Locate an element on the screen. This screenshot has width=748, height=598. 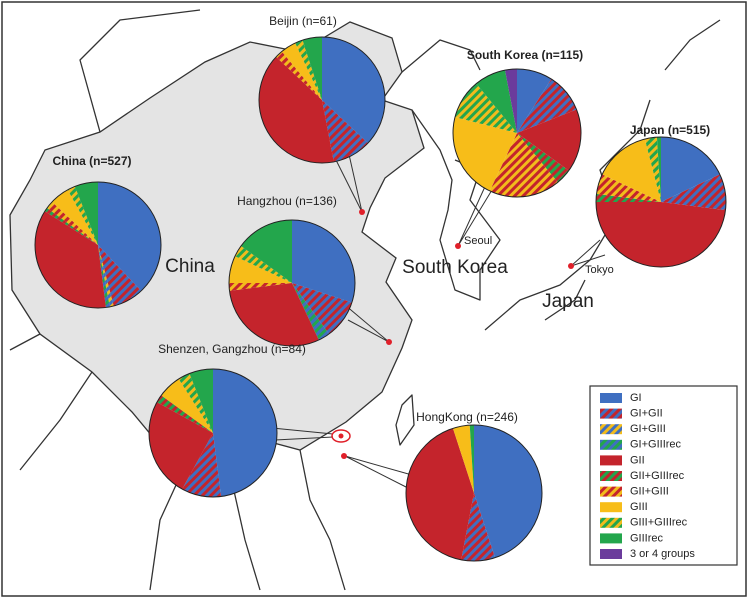
taiwan-coast is located at coordinates (405, 420).